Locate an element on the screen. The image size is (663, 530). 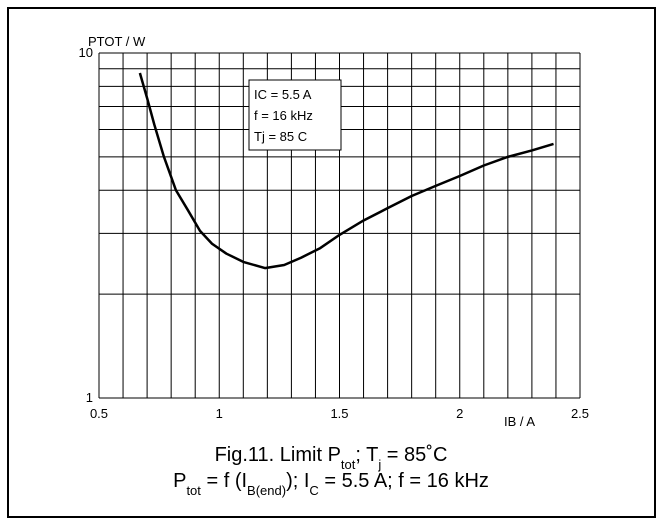
caption-part: = 85˚C is located at coordinates (414, 455).